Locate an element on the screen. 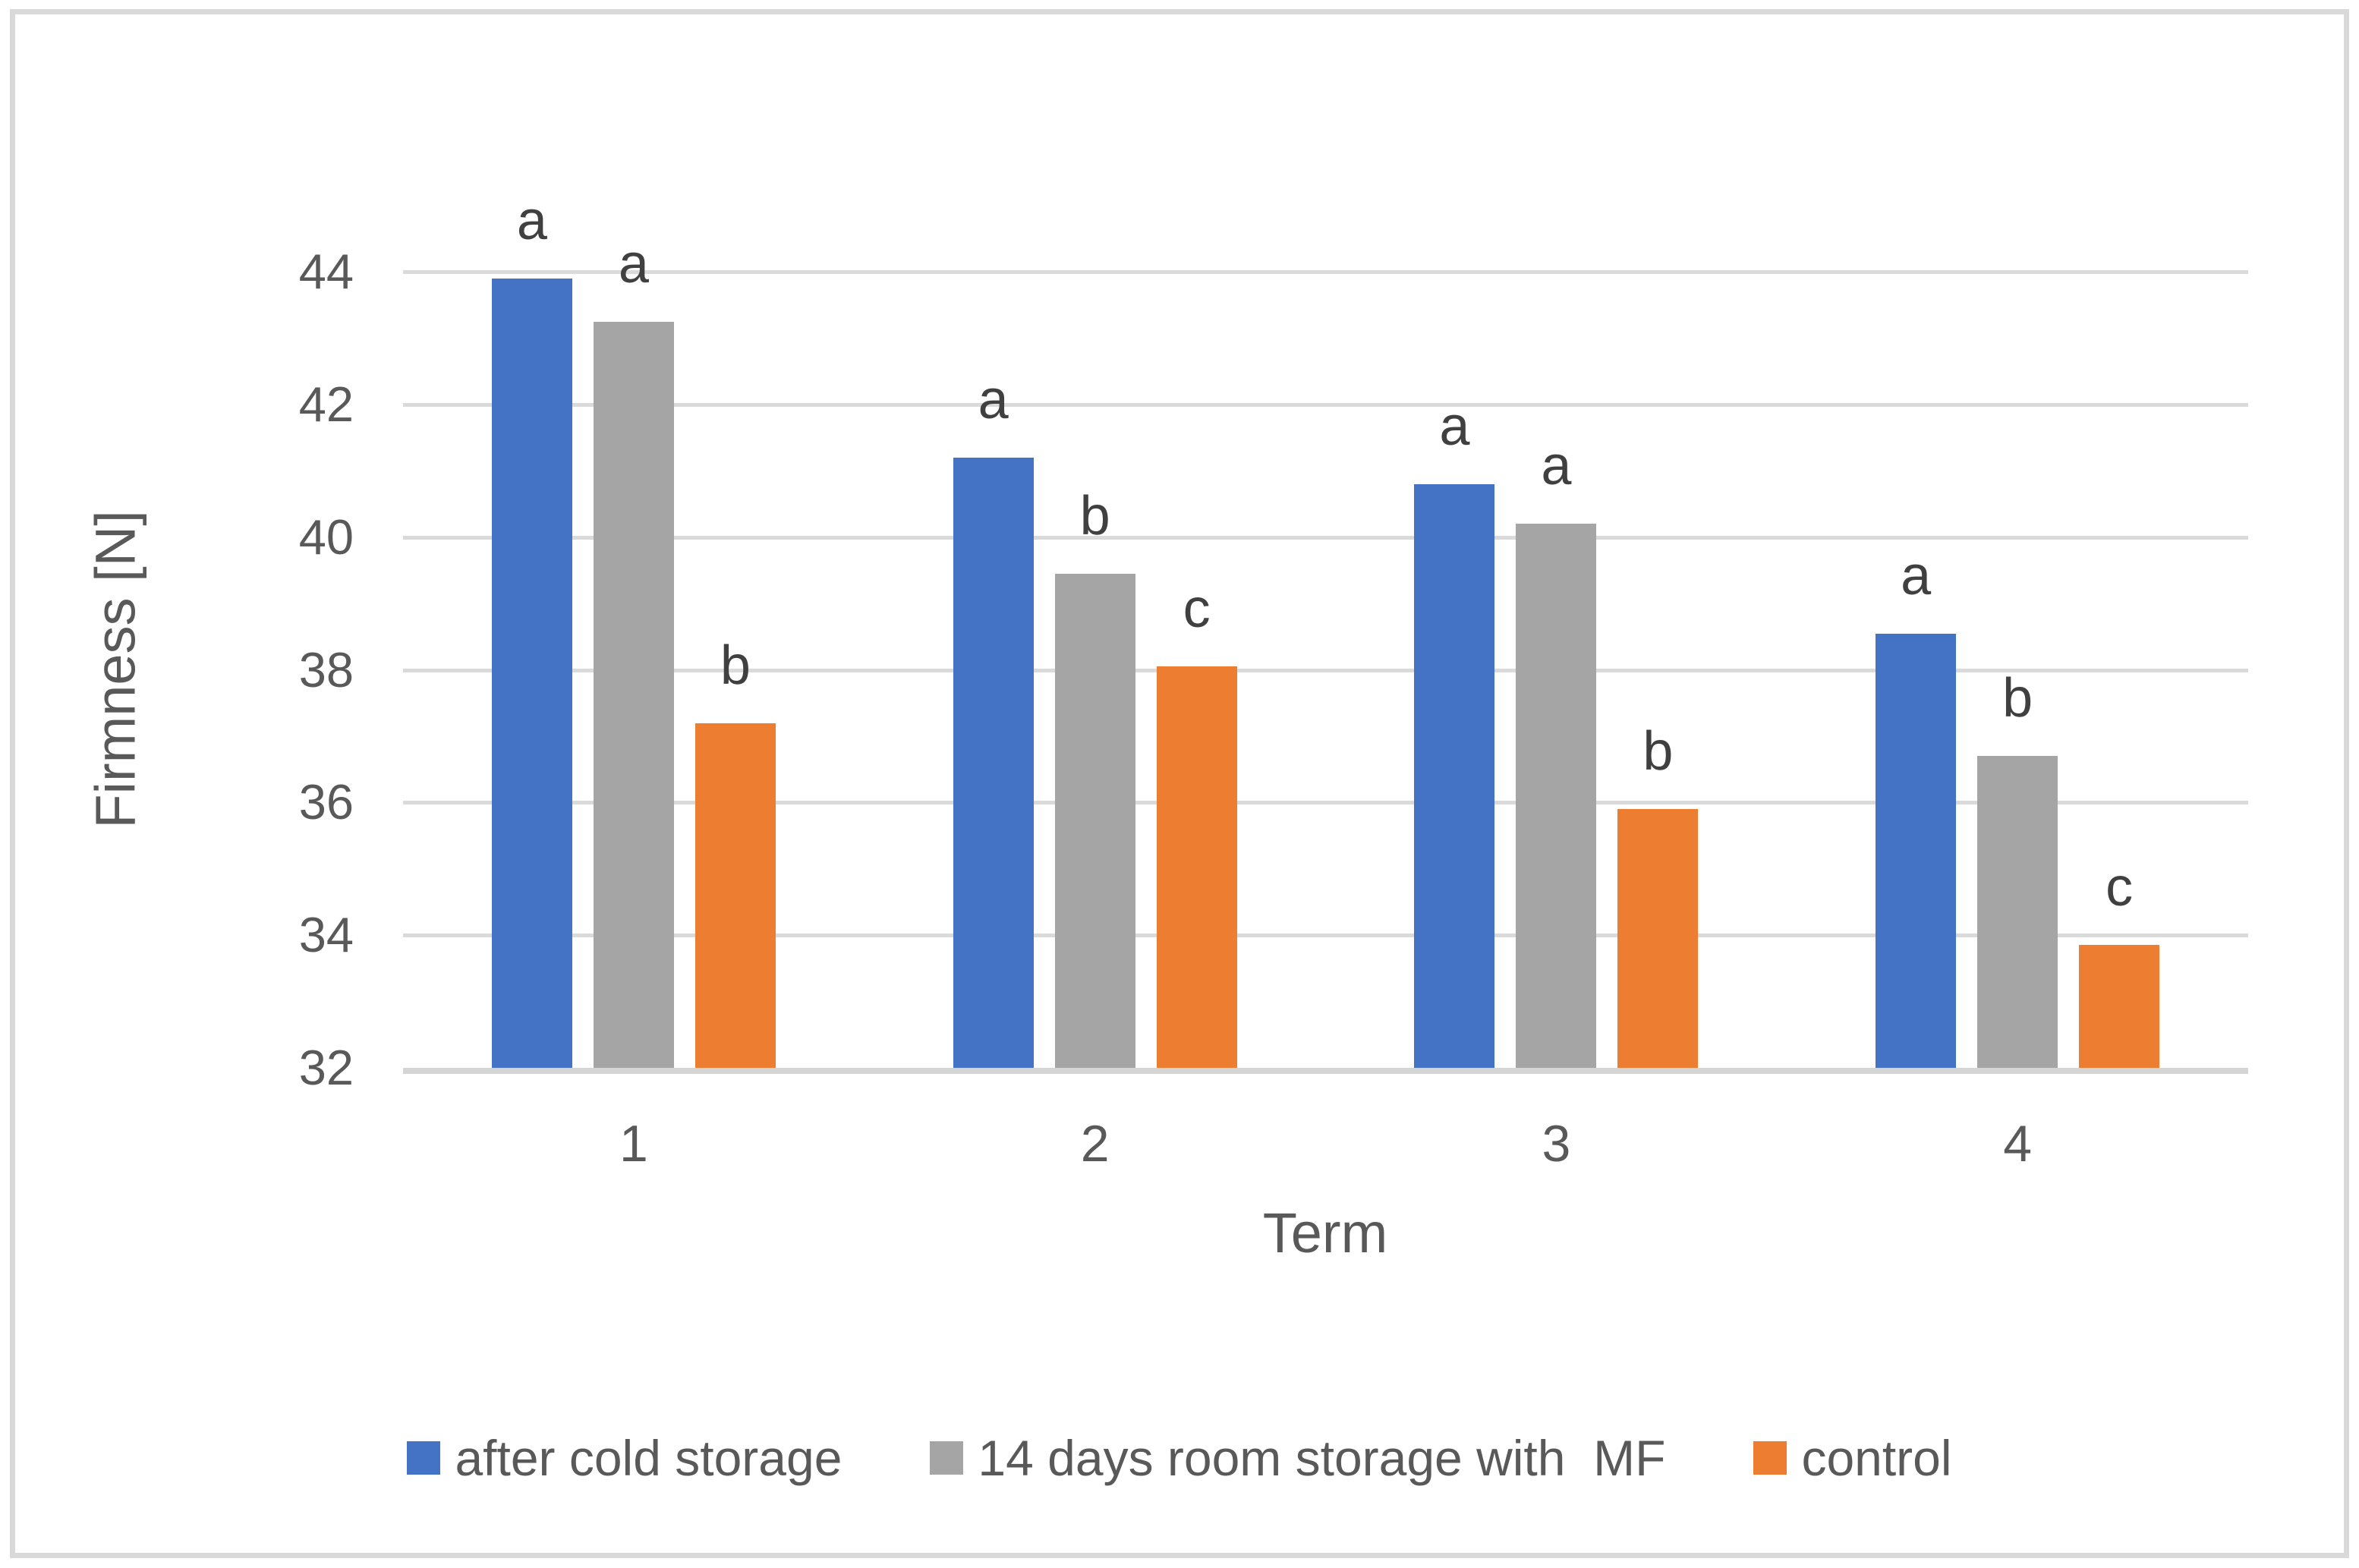 This screenshot has height=1568, width=2359. legend-swatch-orange is located at coordinates (1770, 1458).